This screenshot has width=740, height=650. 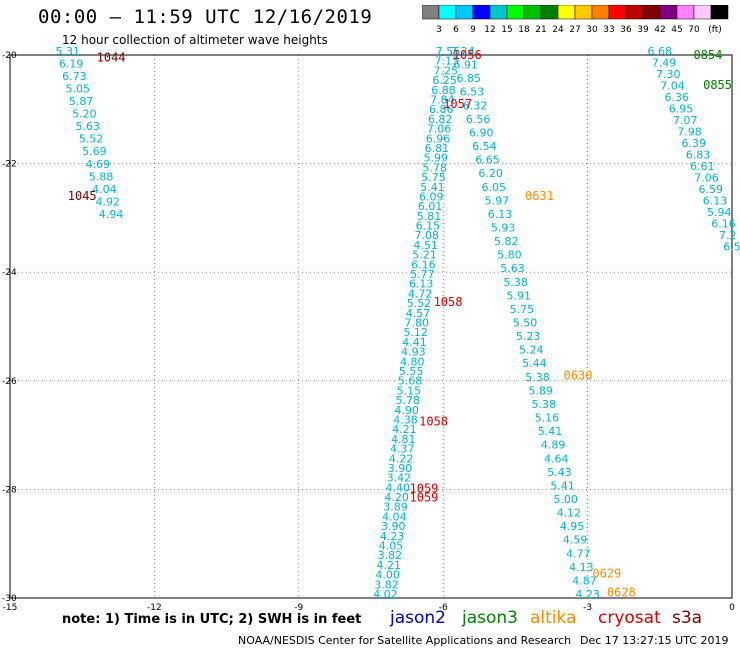 I want to click on wave-height-value: 5.68, so click(x=410, y=381).